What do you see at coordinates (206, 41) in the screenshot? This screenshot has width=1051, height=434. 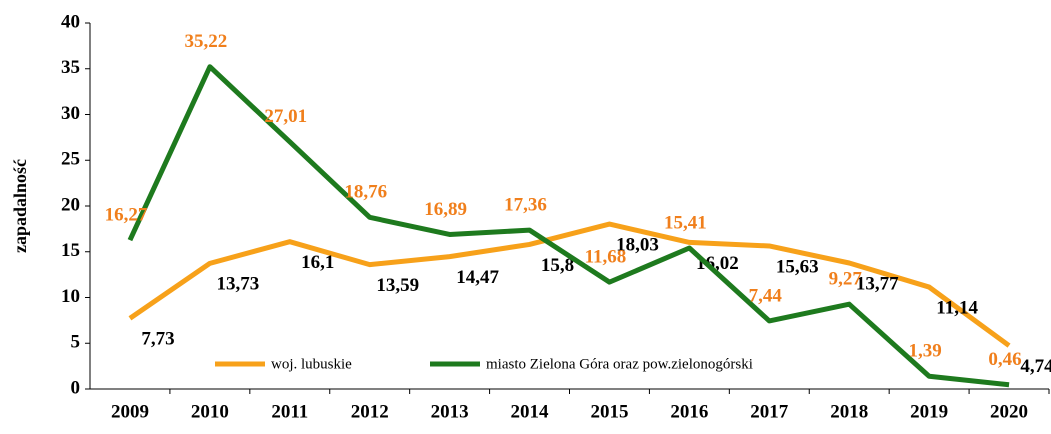 I see `value-label: 35,22` at bounding box center [206, 41].